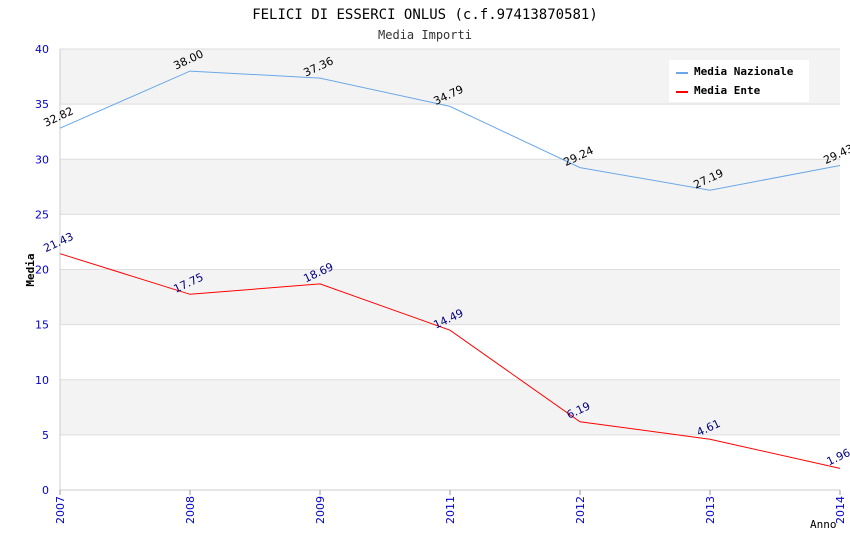  Describe the element at coordinates (42, 159) in the screenshot. I see `y-tick-label: 30` at that location.